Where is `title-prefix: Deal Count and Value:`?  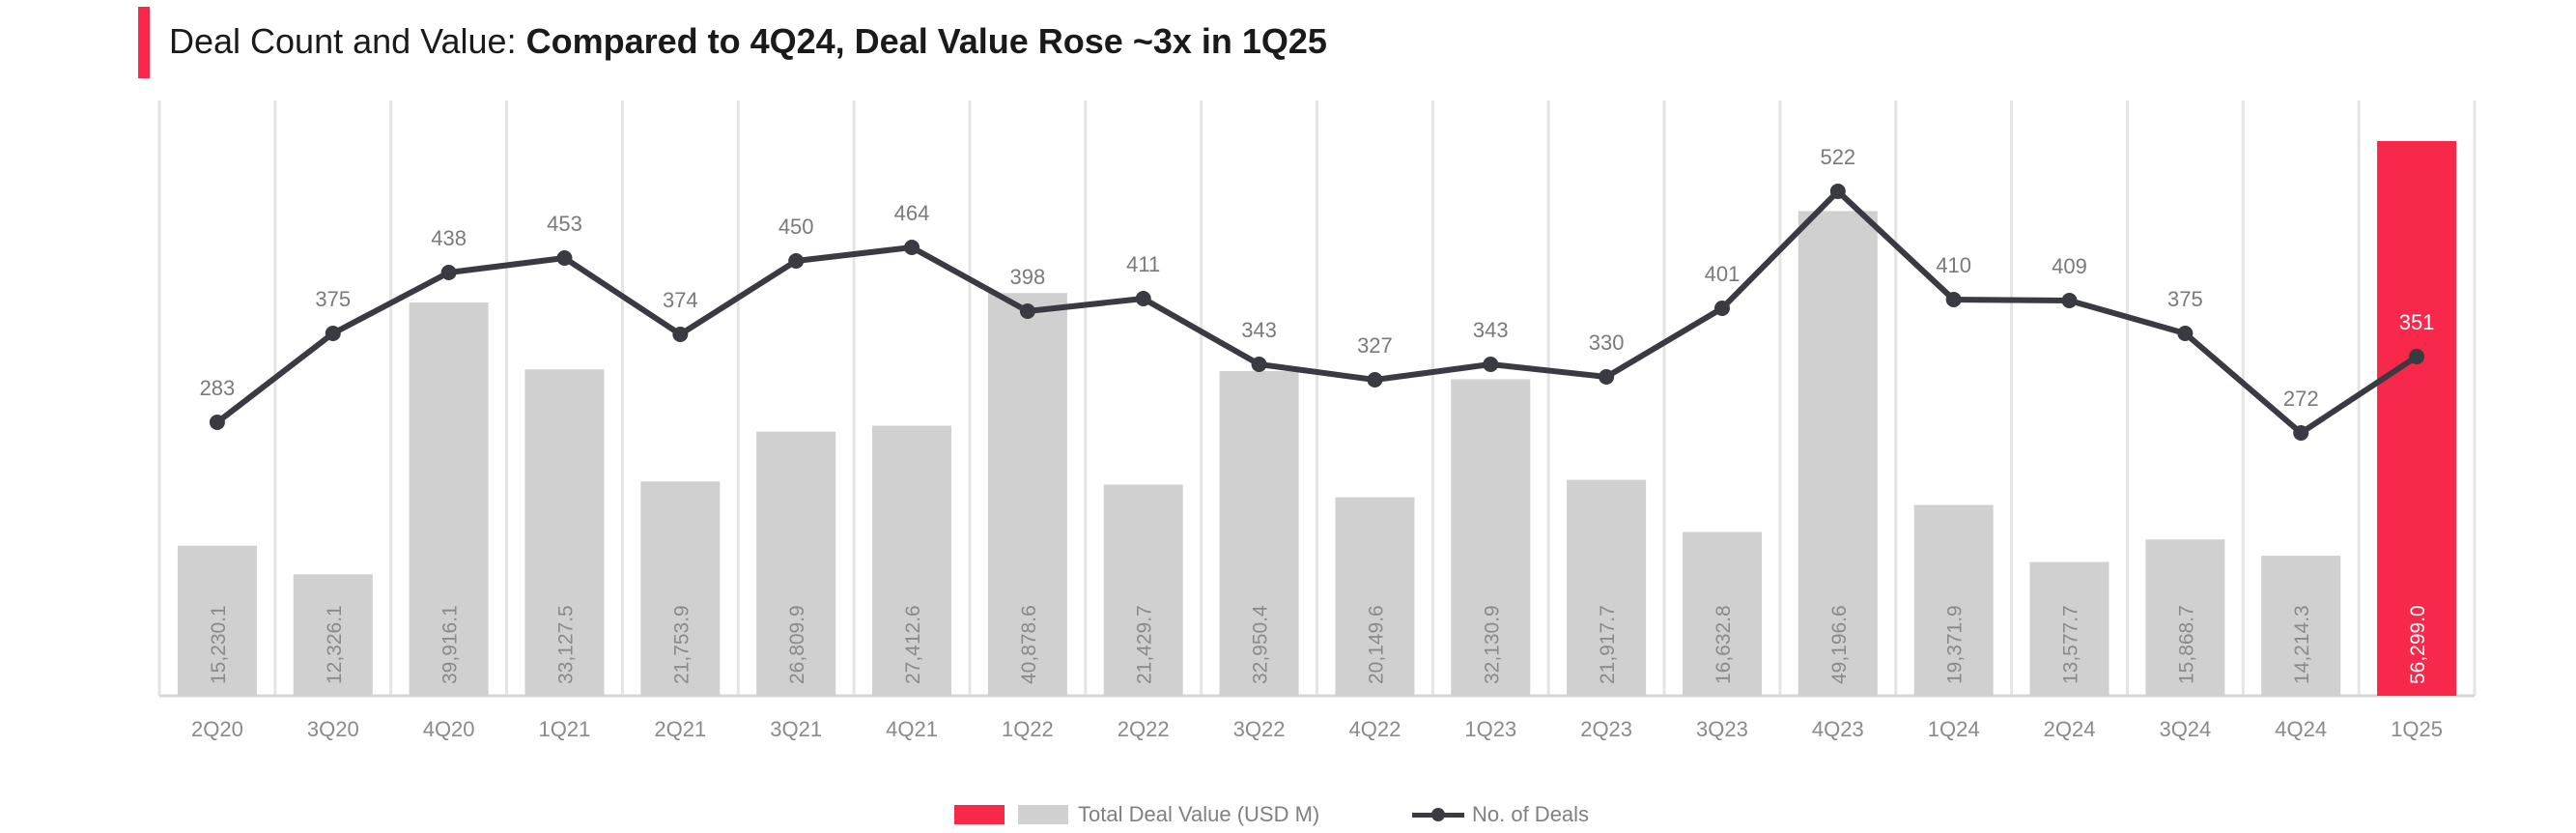 title-prefix: Deal Count and Value: is located at coordinates (347, 41).